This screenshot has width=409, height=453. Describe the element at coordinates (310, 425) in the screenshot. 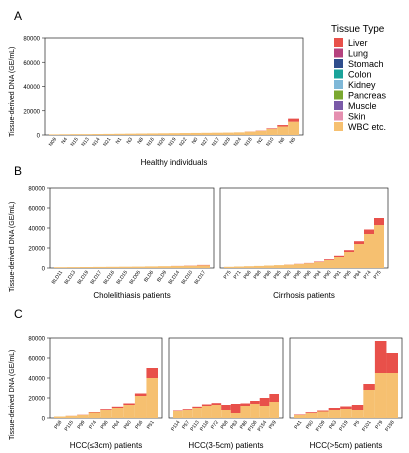

I see `x-tick-label: P50` at that location.